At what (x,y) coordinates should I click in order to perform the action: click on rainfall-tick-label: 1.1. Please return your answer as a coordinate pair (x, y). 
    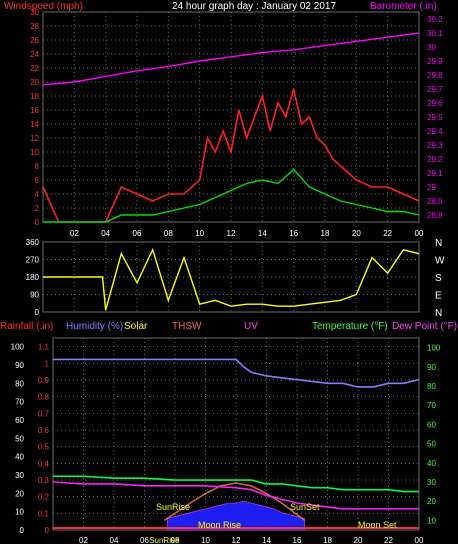
    Looking at the image, I should click on (44, 347).